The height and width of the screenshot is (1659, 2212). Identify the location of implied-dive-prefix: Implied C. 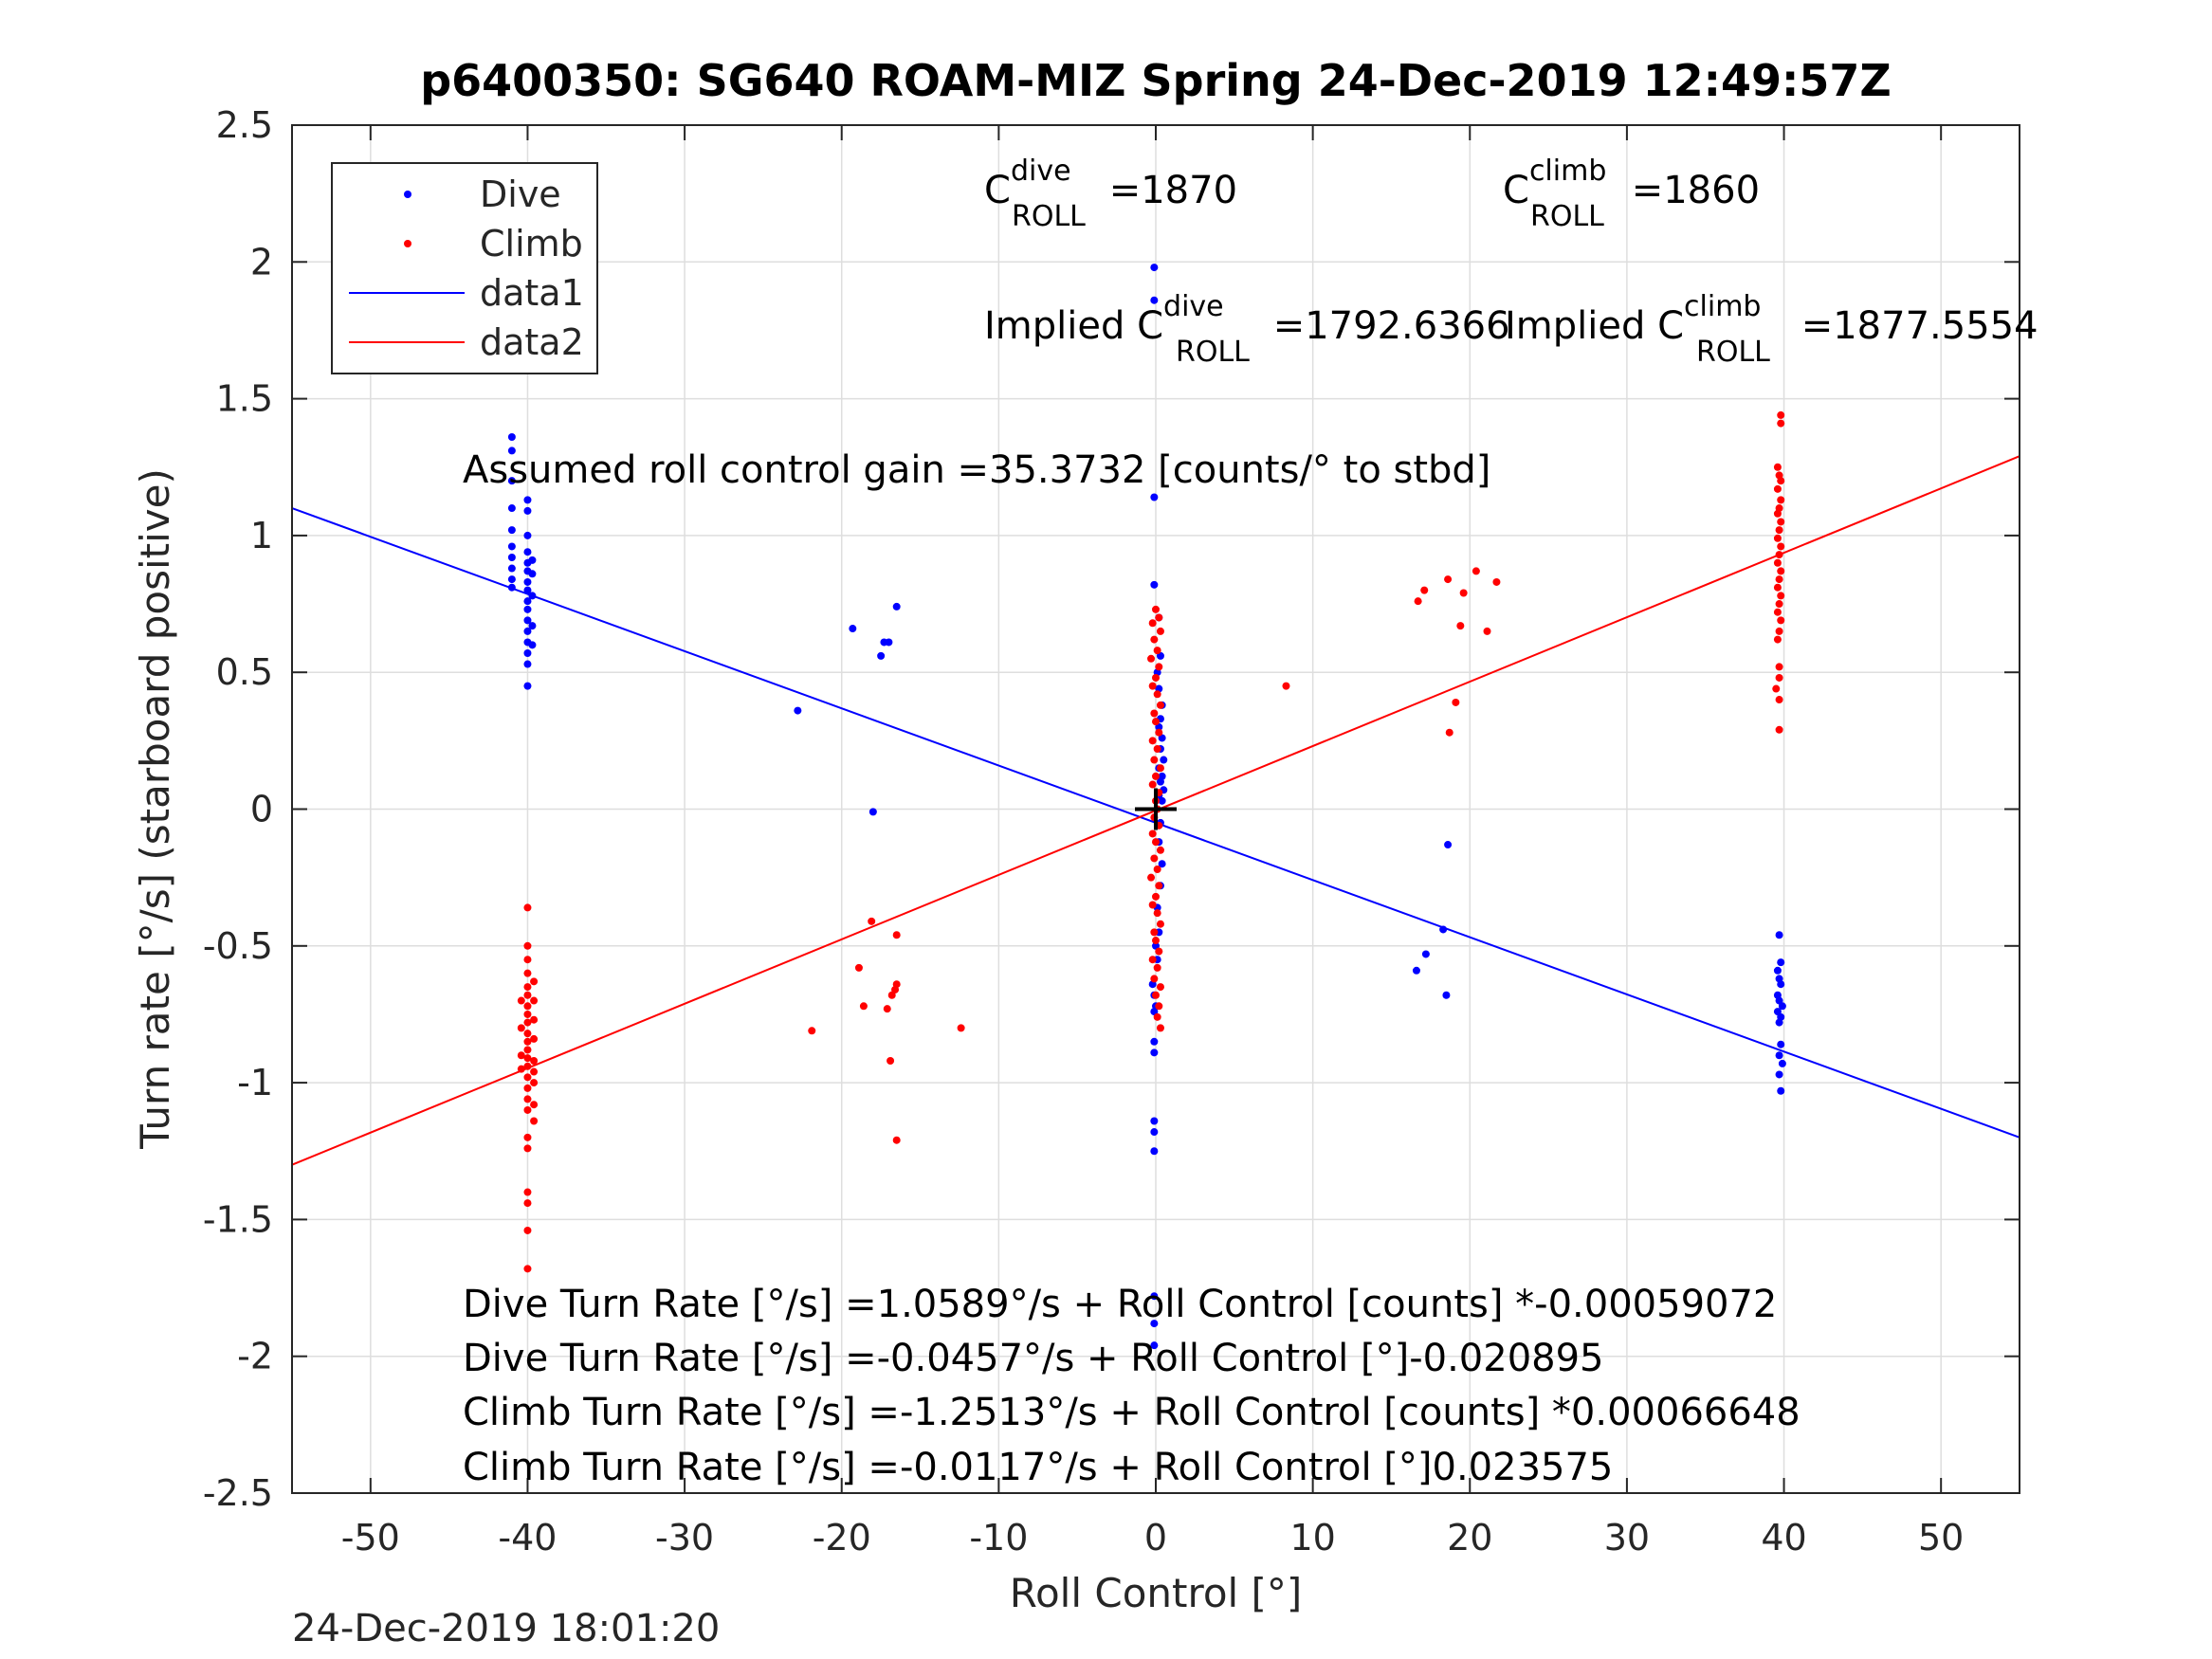
(1073, 326).